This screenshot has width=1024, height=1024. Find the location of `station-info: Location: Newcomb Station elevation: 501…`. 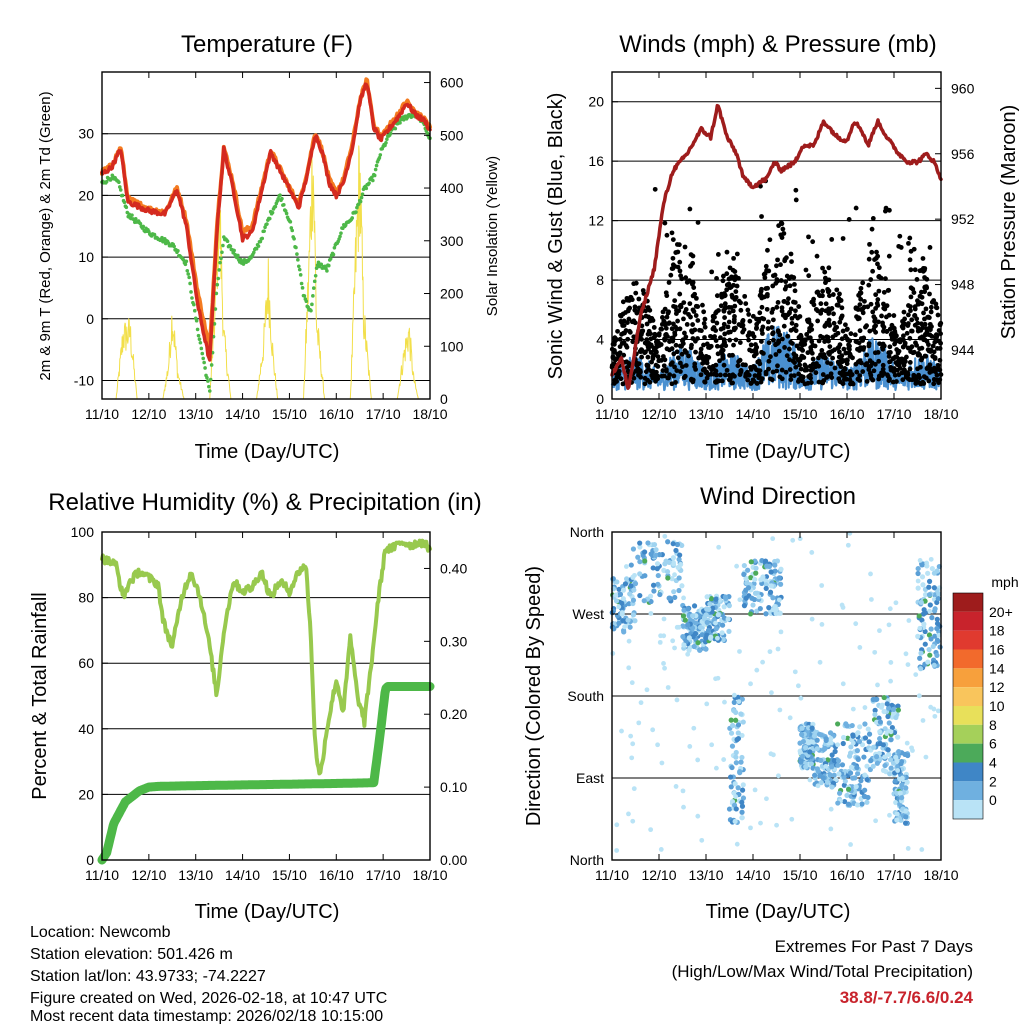

station-info: Location: Newcomb Station elevation: 501… is located at coordinates (208, 974).